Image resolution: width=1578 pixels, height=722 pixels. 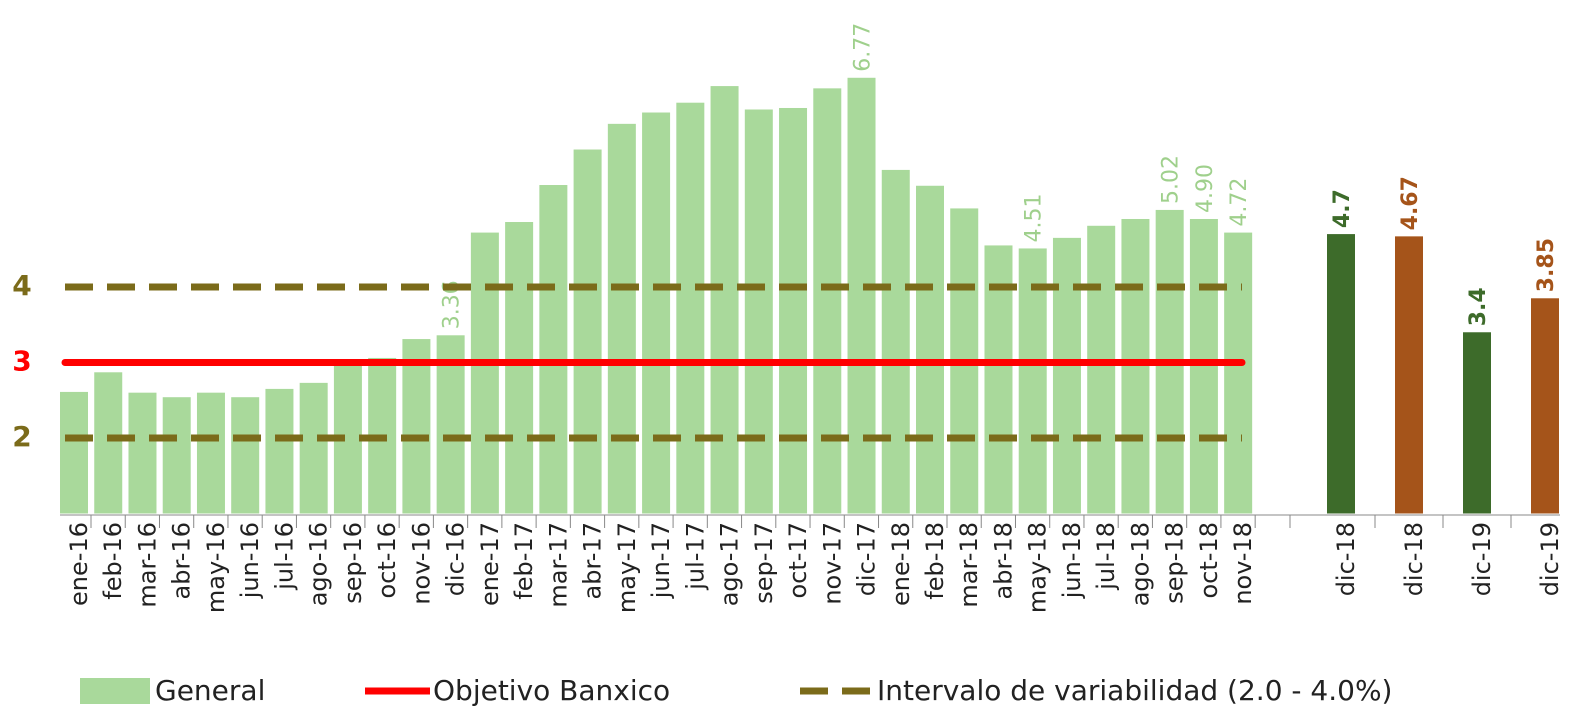 What do you see at coordinates (1546, 265) in the screenshot?
I see `value-label: 3.85` at bounding box center [1546, 265].